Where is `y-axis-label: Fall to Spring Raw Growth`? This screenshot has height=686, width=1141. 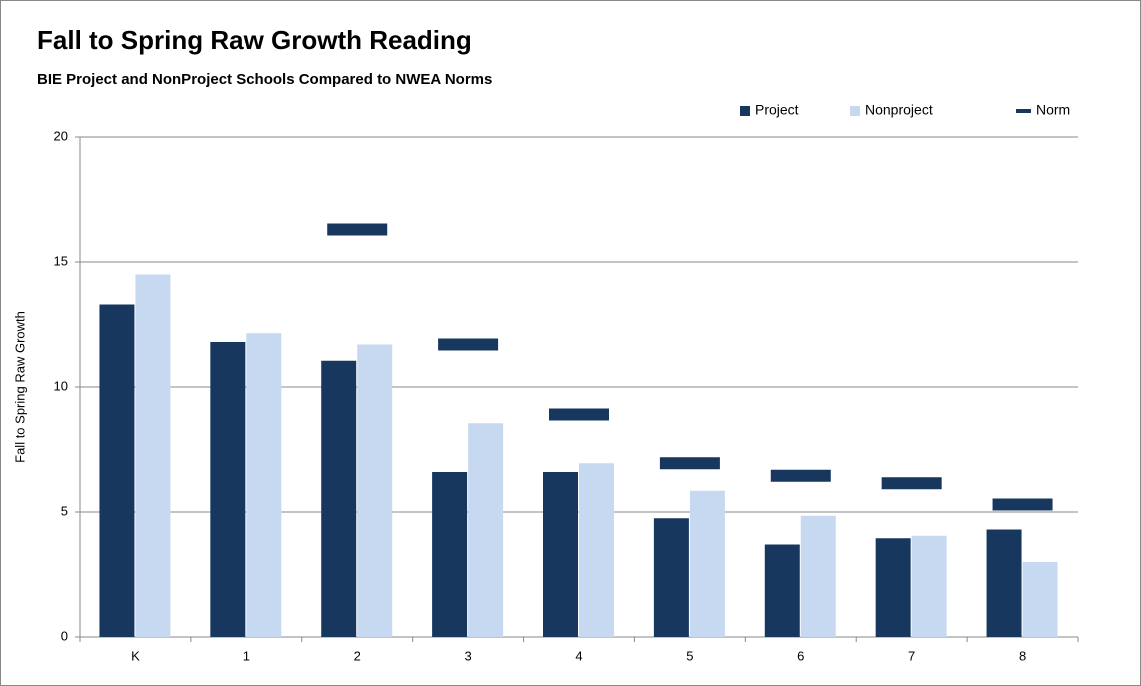 y-axis-label: Fall to Spring Raw Growth is located at coordinates (19, 387).